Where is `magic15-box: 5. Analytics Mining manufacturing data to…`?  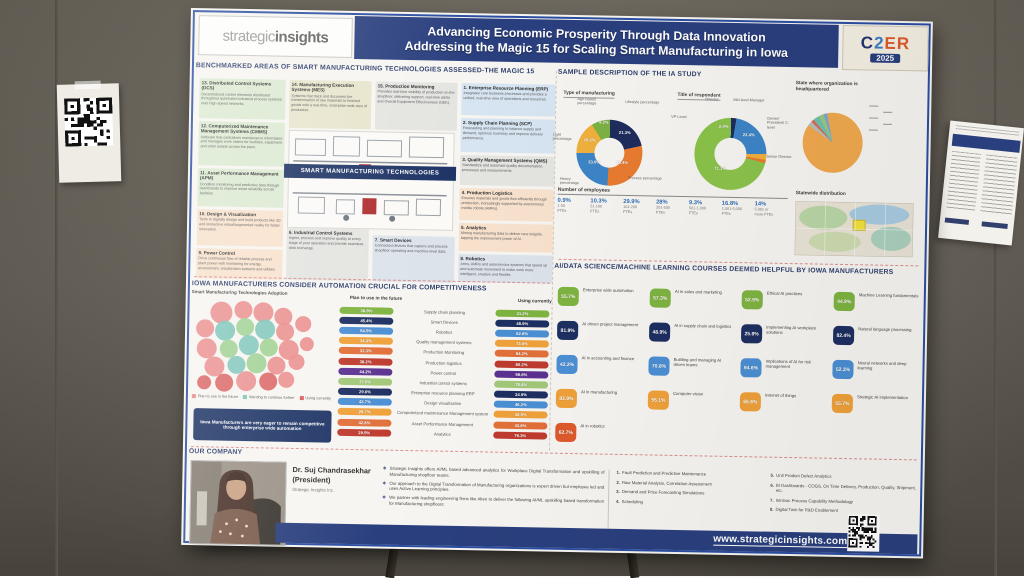
magic15-box: 5. Analytics Mining manufacturing data to… is located at coordinates (506, 237).